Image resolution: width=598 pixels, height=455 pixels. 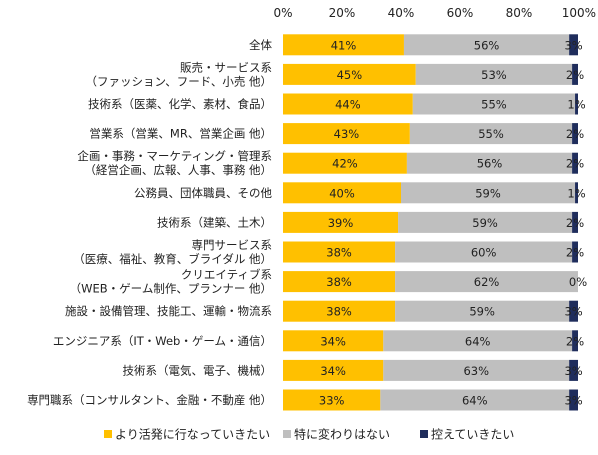 What do you see at coordinates (460, 13) in the screenshot?
I see `x-tick-label: 60%` at bounding box center [460, 13].